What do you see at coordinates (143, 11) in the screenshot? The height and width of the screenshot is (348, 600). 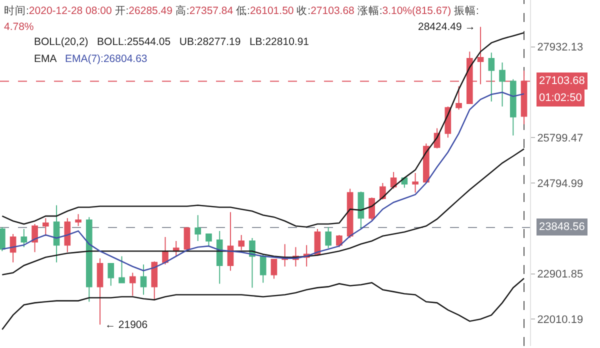 I see `annotation: 开:26285.49` at bounding box center [143, 11].